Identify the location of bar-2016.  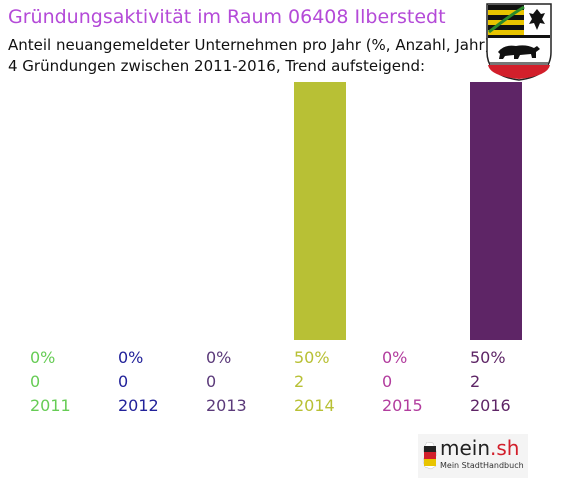
(496, 211).